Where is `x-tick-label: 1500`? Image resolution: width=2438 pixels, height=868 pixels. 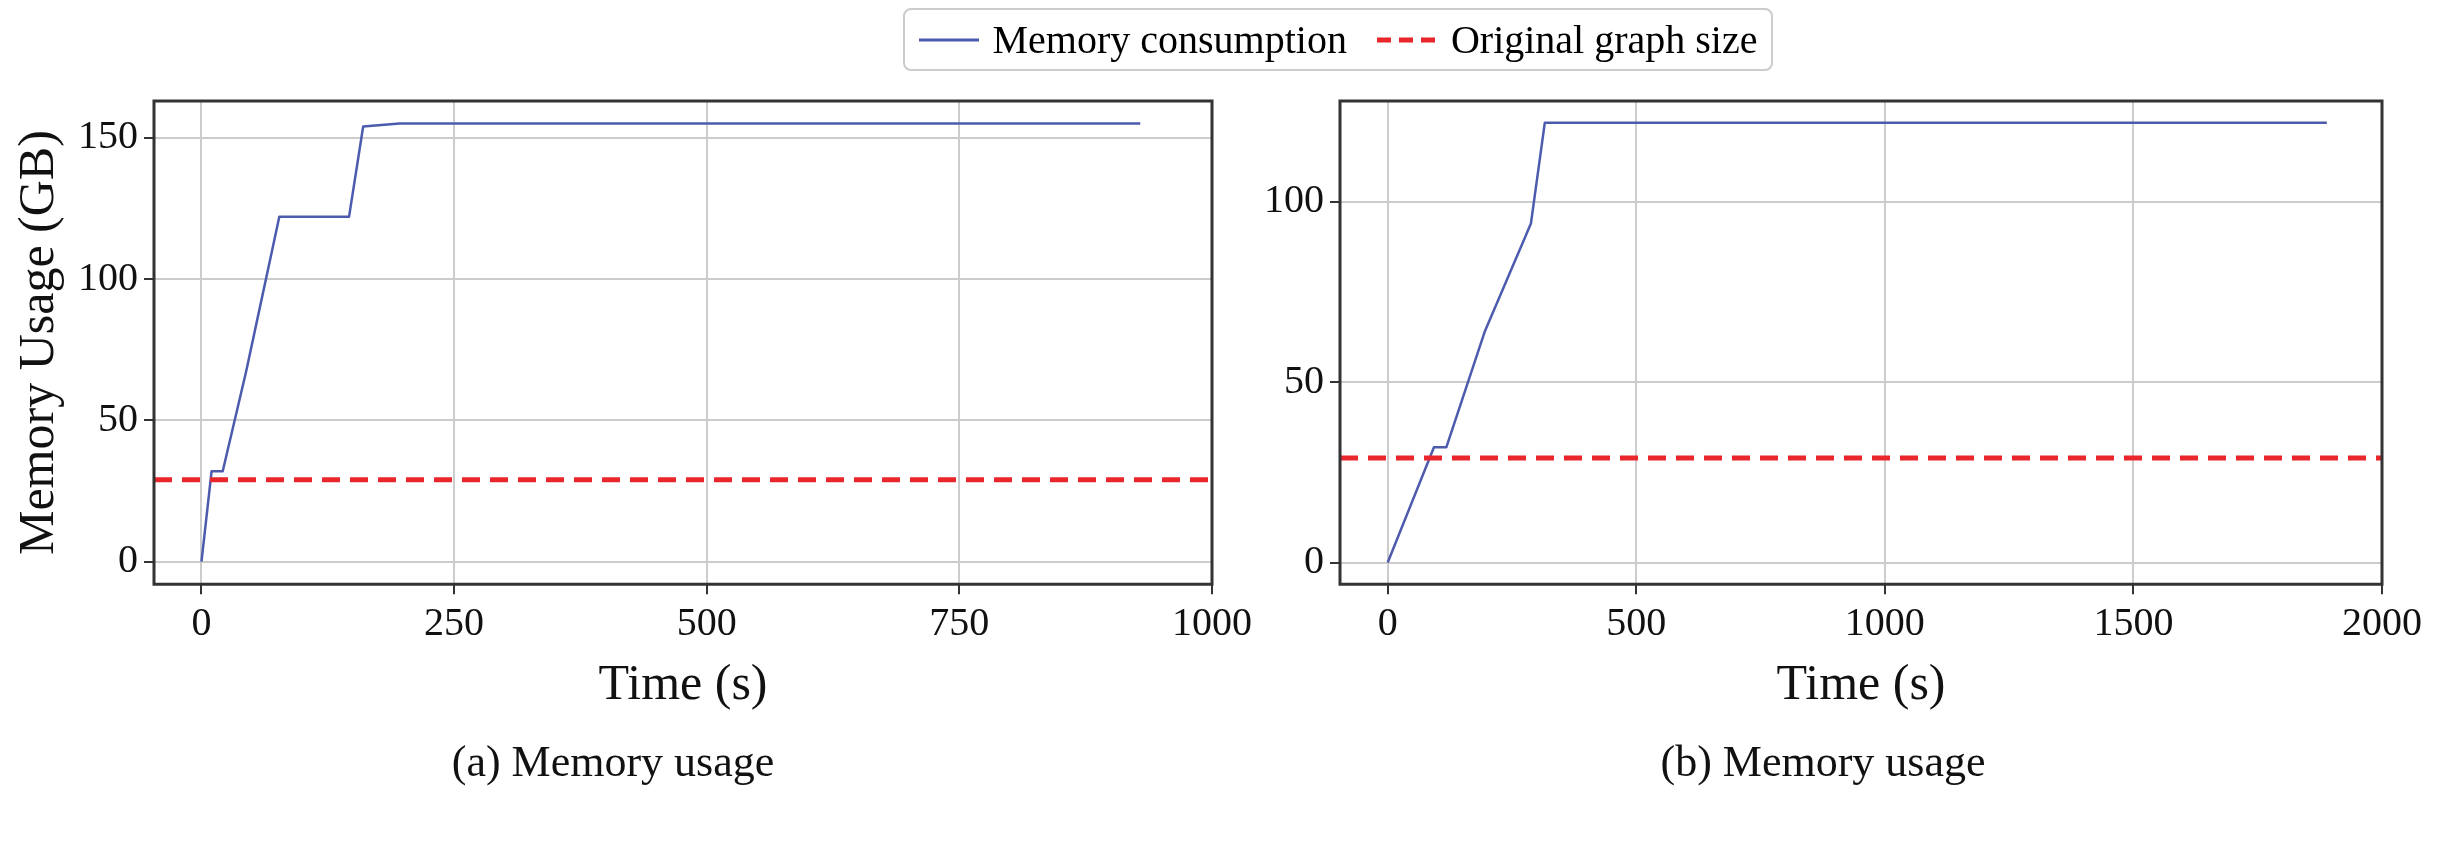 x-tick-label: 1500 is located at coordinates (2133, 621).